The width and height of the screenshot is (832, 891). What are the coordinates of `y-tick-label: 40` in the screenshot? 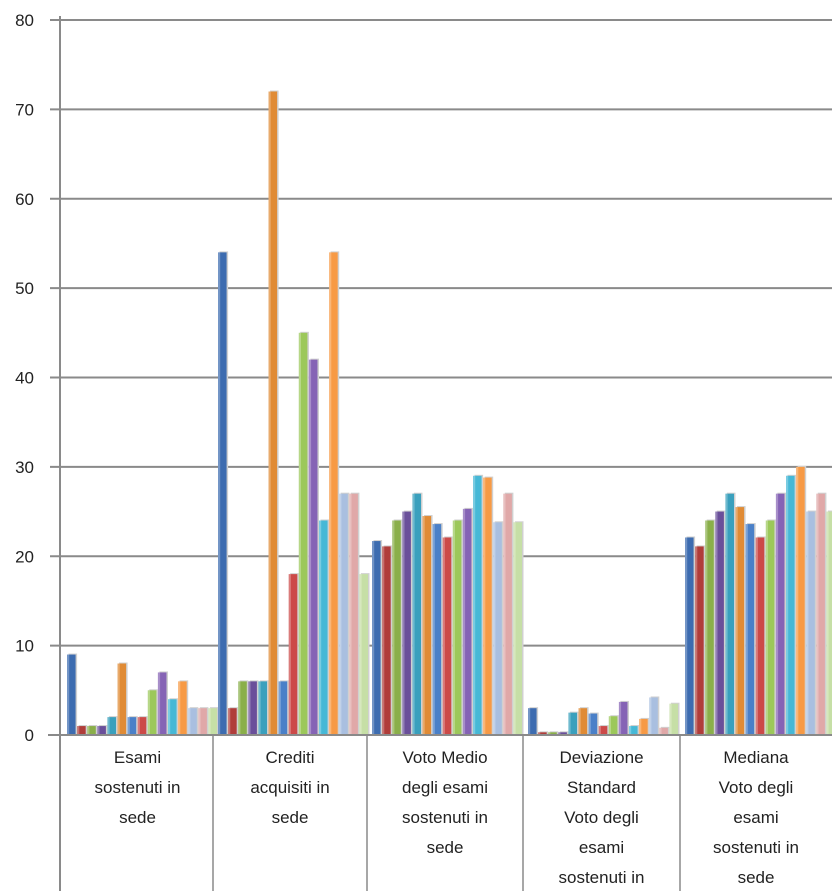 It's located at (24, 378).